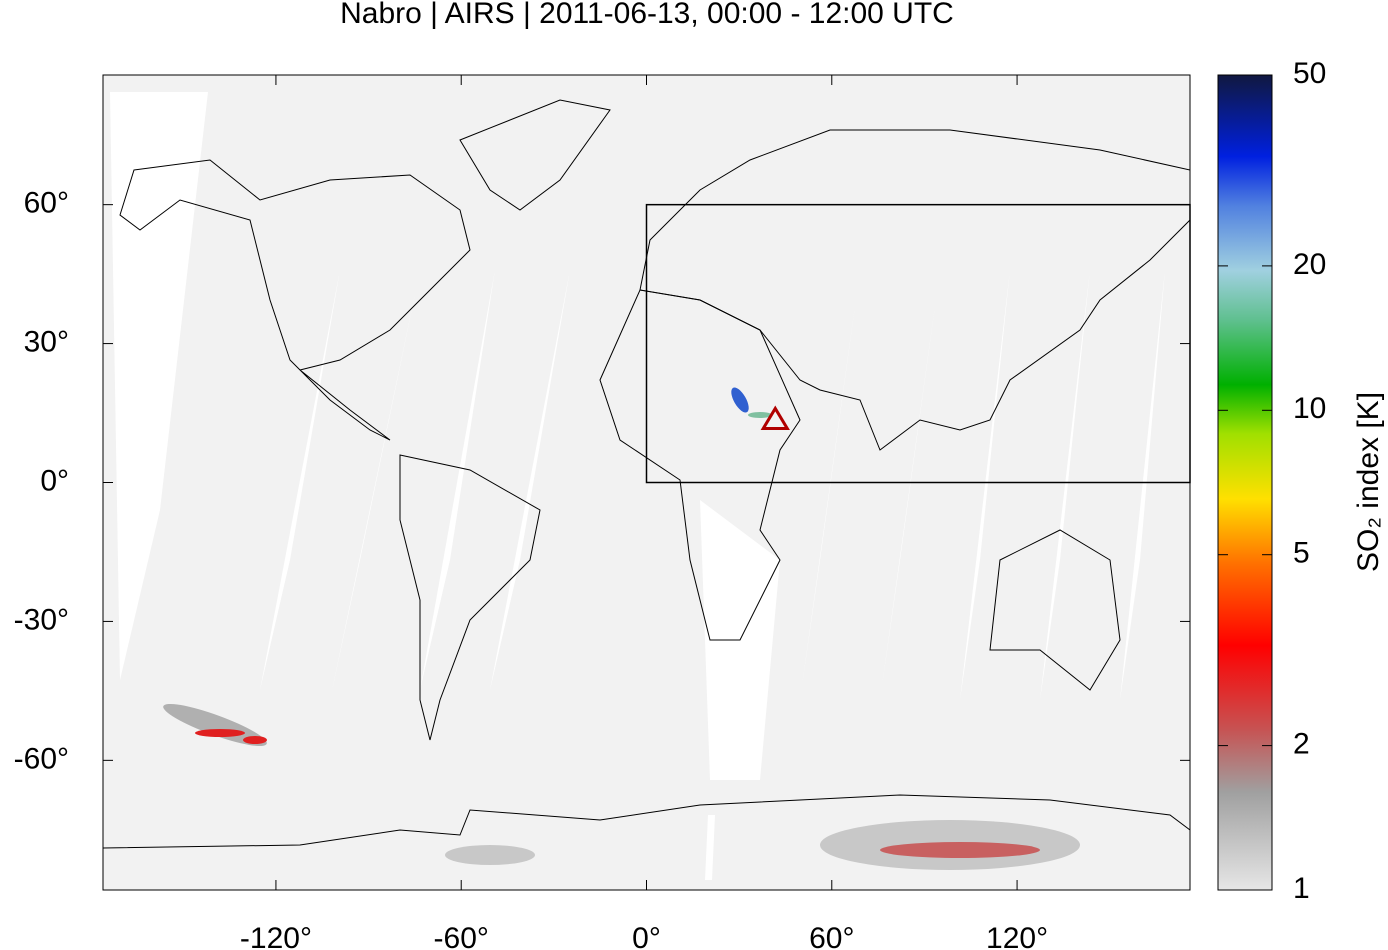 The height and width of the screenshot is (950, 1388). What do you see at coordinates (1309, 73) in the screenshot?
I see `colorbar-tick-label: 50` at bounding box center [1309, 73].